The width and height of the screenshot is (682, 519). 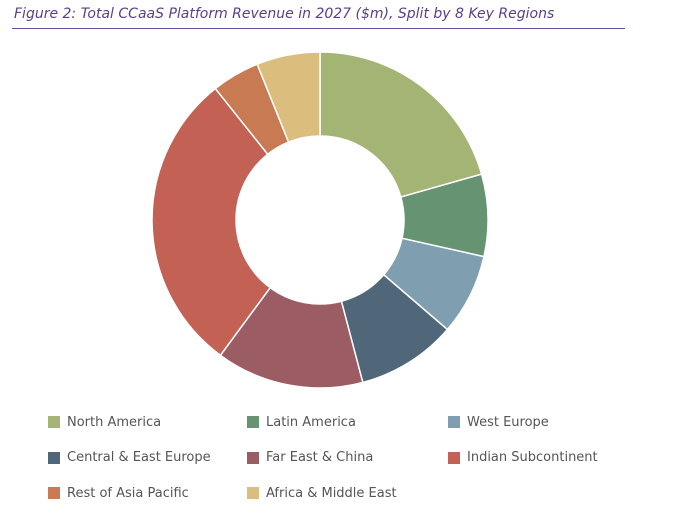 I want to click on legend-item: Africa & Middle East, so click(x=347, y=493).